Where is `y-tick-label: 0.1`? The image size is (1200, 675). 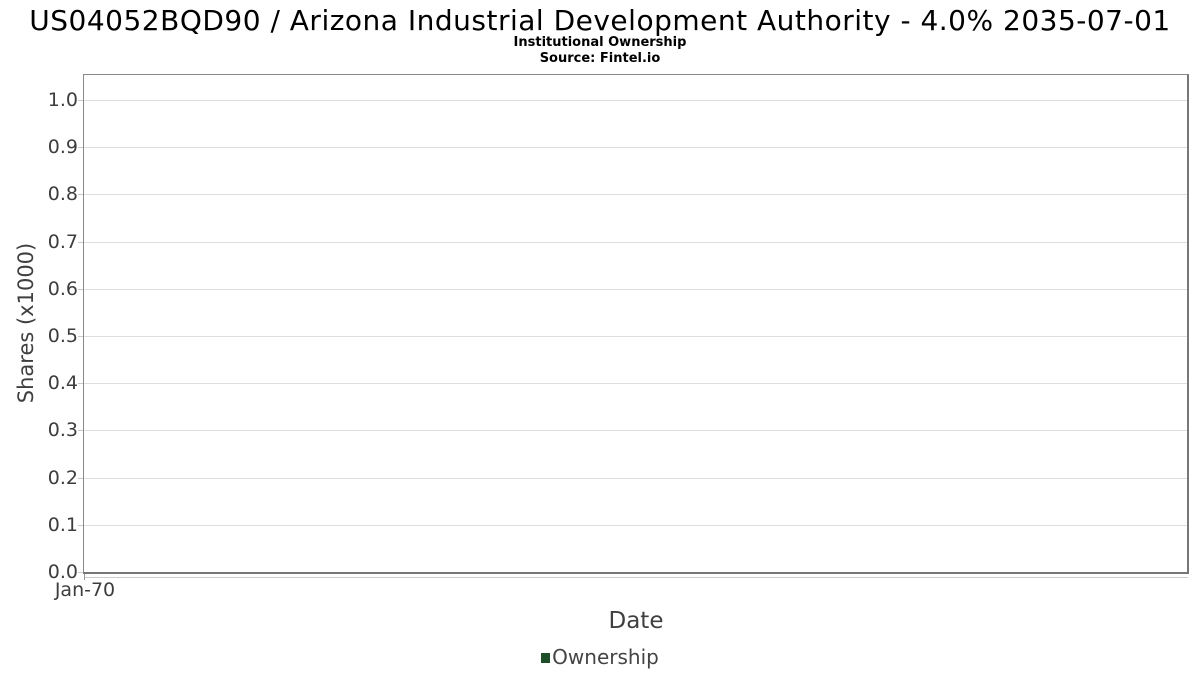
y-tick-label: 0.1 is located at coordinates (62, 525).